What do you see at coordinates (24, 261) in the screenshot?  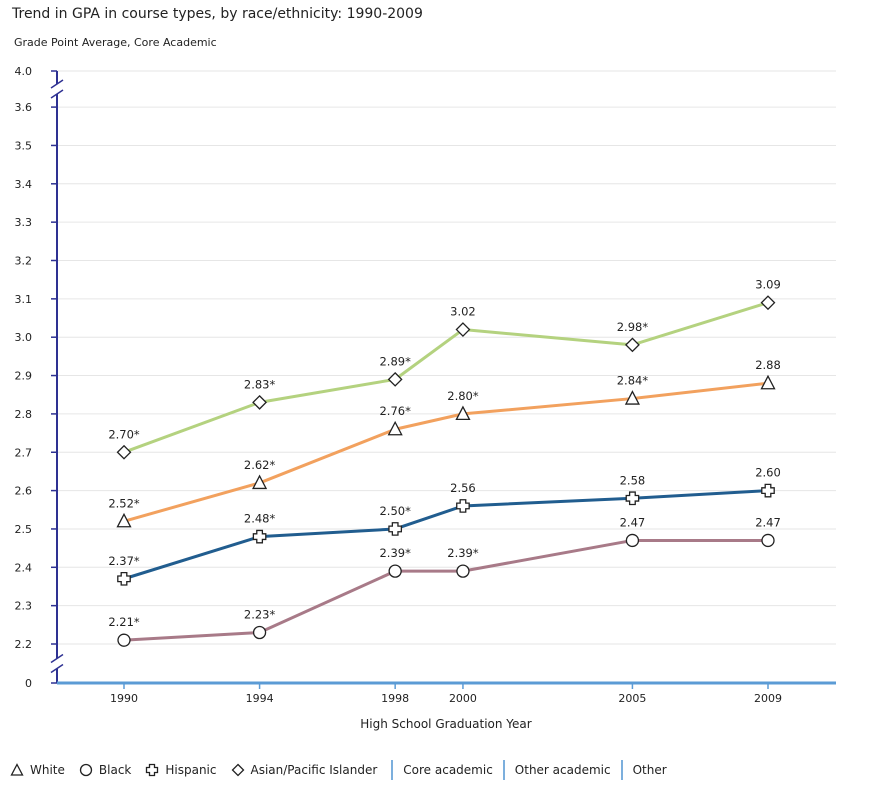 I see `y-tick-label: 3.2` at bounding box center [24, 261].